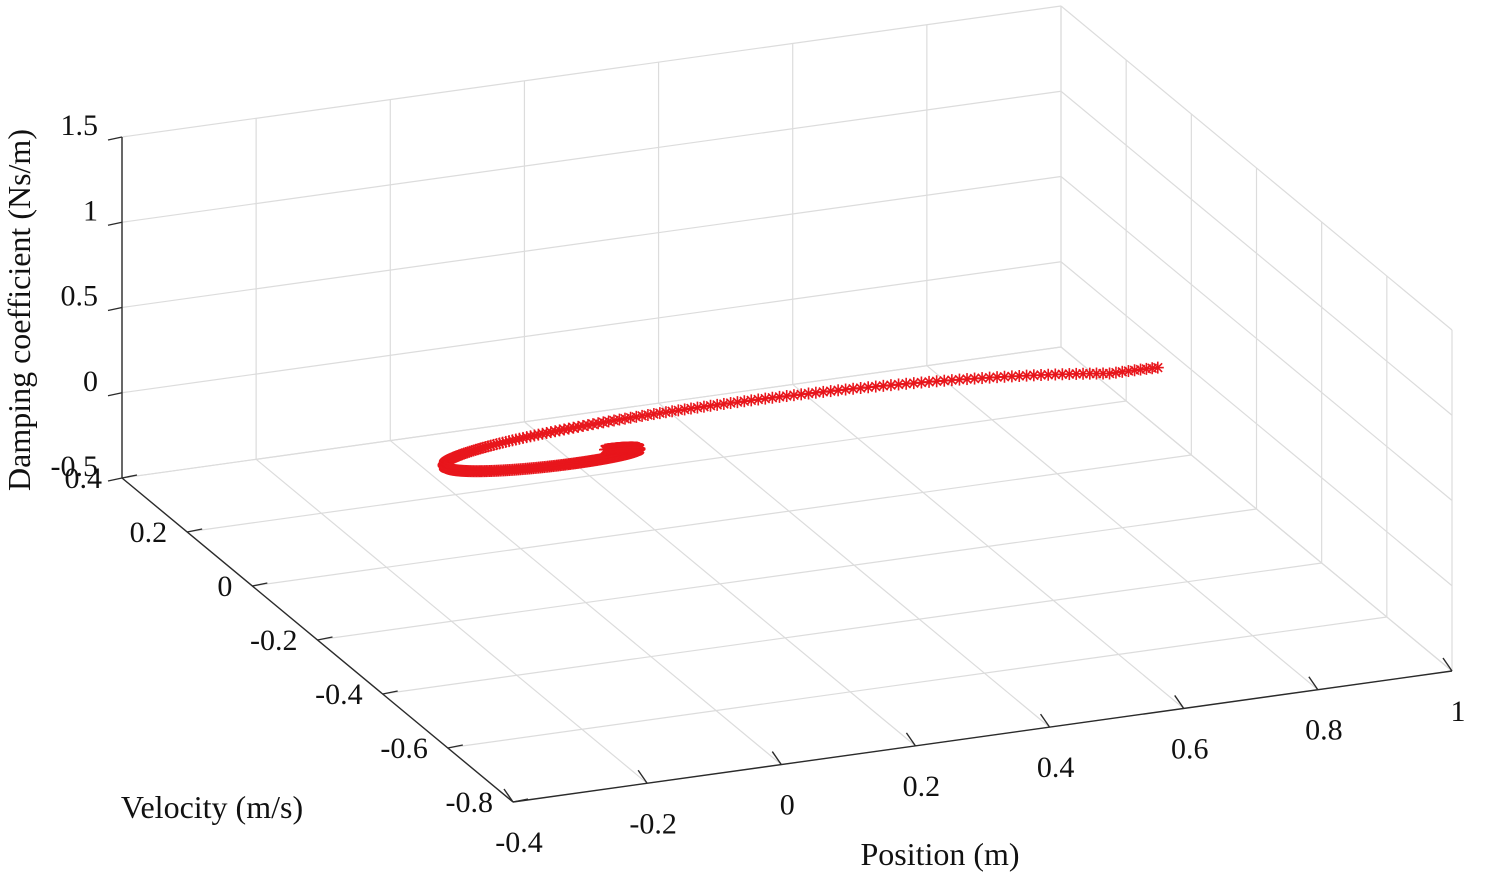 This screenshot has width=1500, height=880. What do you see at coordinates (80, 296) in the screenshot?
I see `z-tick-label: 0.5` at bounding box center [80, 296].